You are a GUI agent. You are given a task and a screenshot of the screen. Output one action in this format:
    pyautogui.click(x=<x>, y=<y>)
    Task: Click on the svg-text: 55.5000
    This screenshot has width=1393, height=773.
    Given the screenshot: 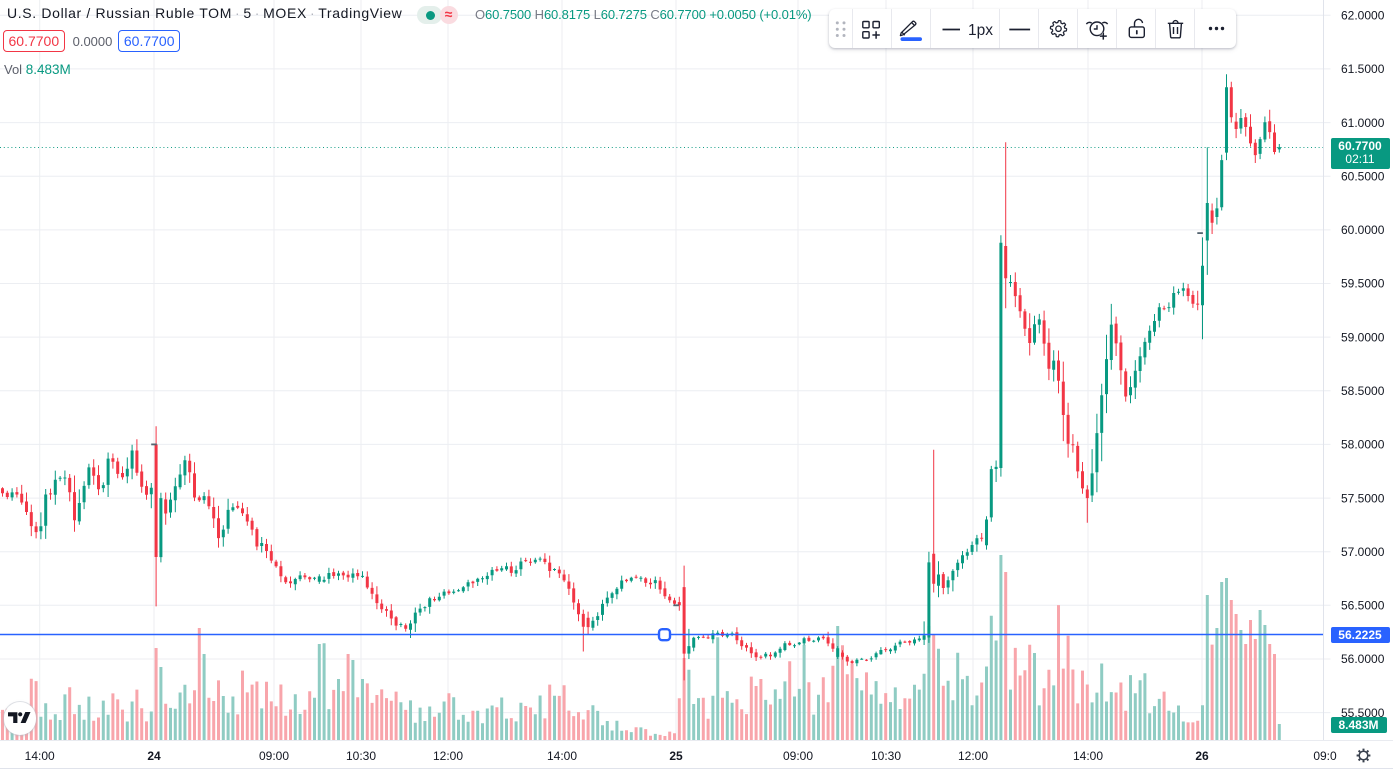 What is the action you would take?
    pyautogui.click(x=1363, y=713)
    